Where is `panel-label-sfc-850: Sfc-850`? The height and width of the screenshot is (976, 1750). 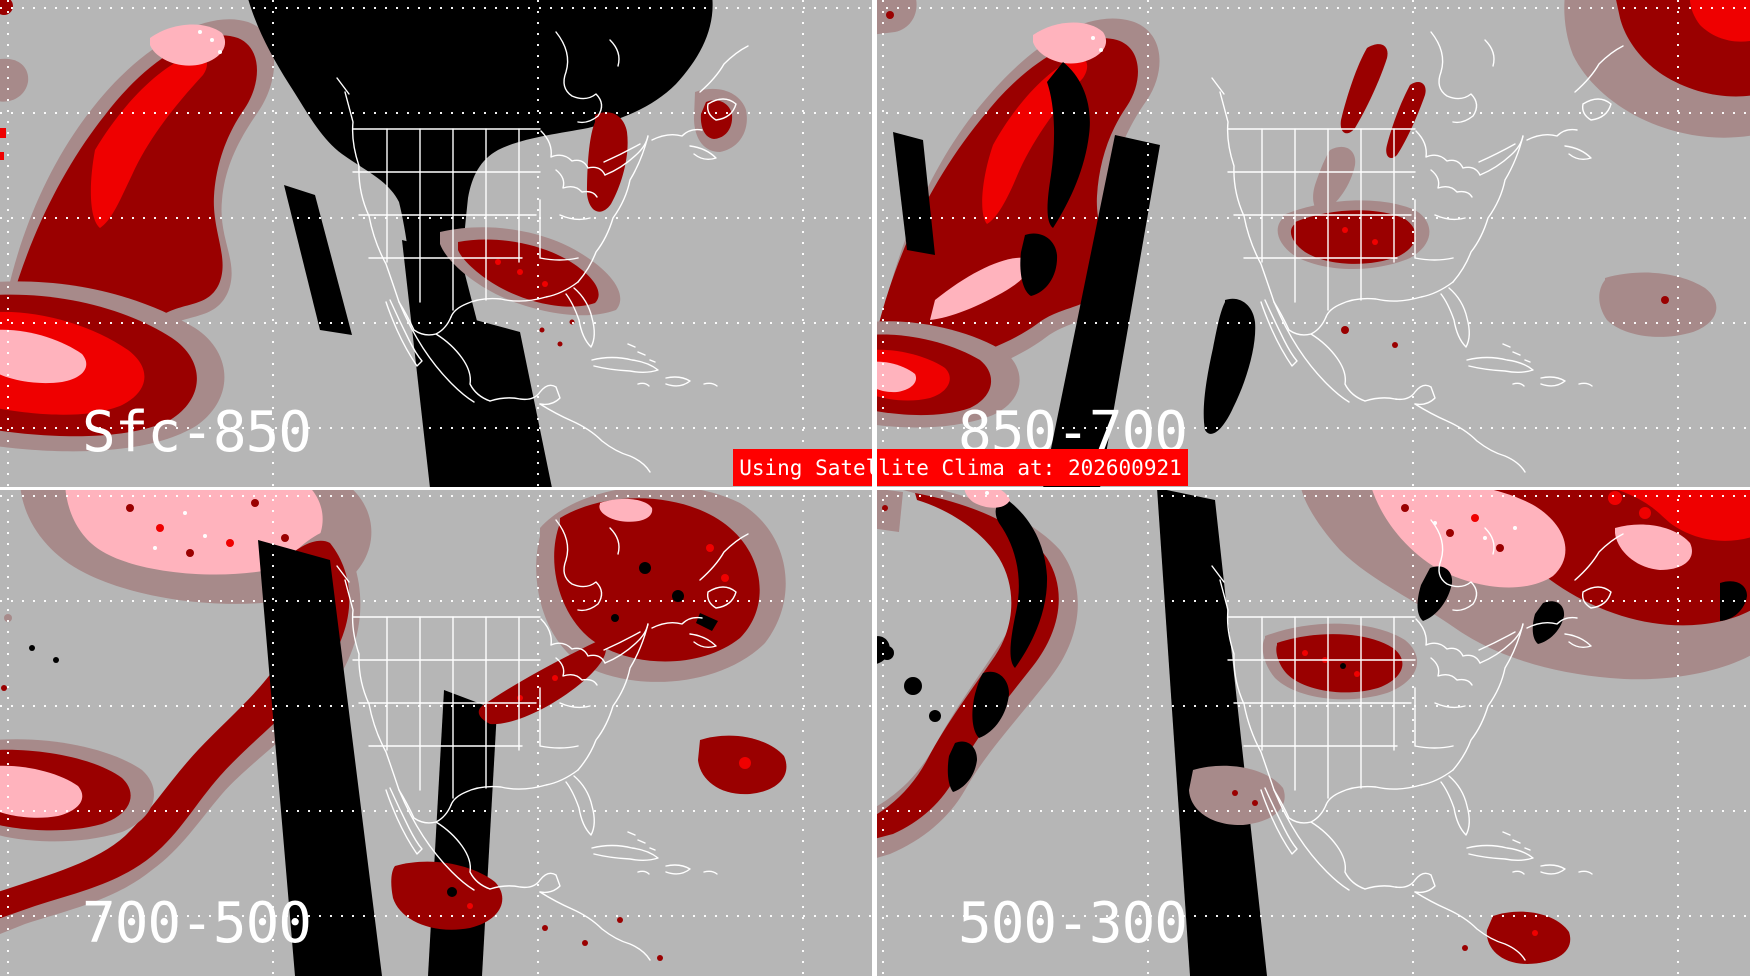 panel-label-sfc-850: Sfc-850 is located at coordinates (197, 432).